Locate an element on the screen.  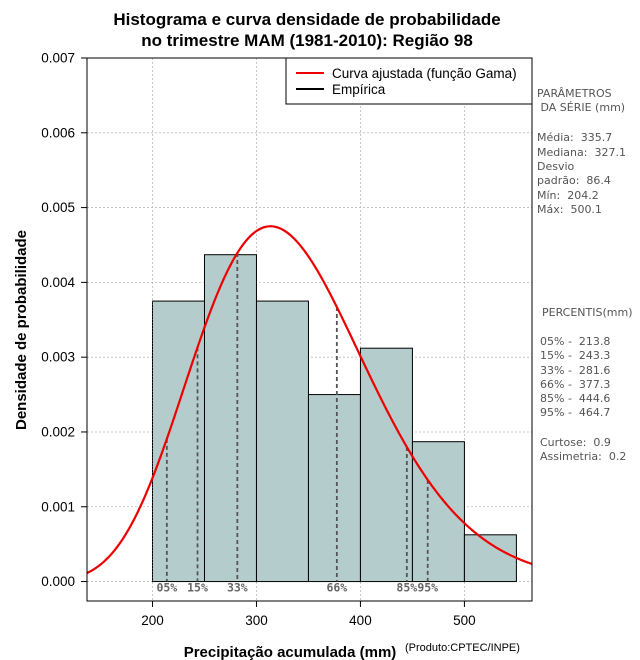
param-sd: padrão: 86.4 is located at coordinates (574, 180).